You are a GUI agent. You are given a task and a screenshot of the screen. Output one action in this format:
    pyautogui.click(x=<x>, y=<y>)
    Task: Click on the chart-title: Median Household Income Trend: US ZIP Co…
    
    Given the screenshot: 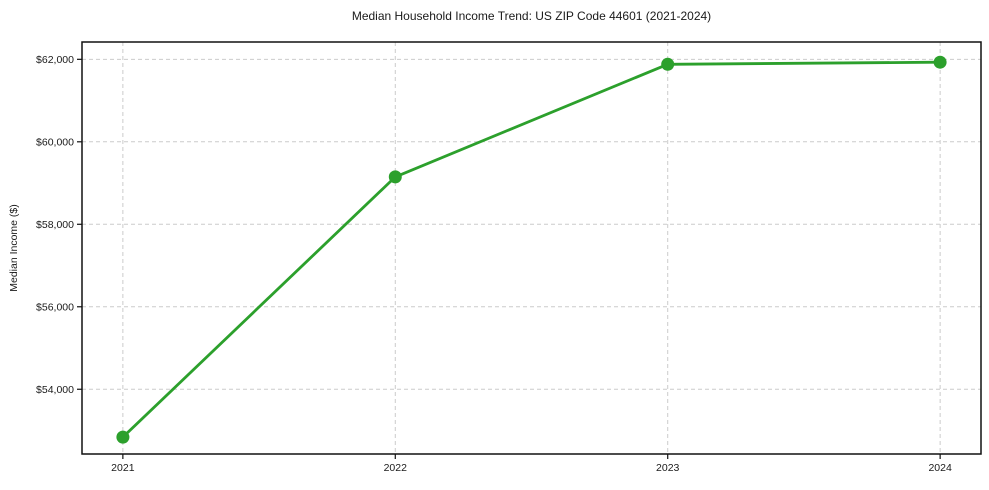 What is the action you would take?
    pyautogui.click(x=531, y=16)
    